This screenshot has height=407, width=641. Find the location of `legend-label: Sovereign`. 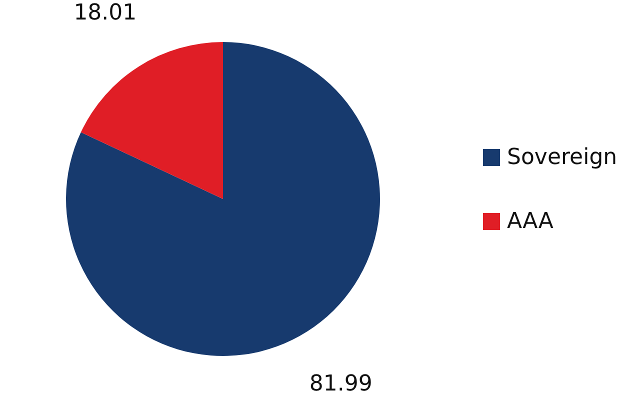

legend-label: Sovereign is located at coordinates (562, 157).